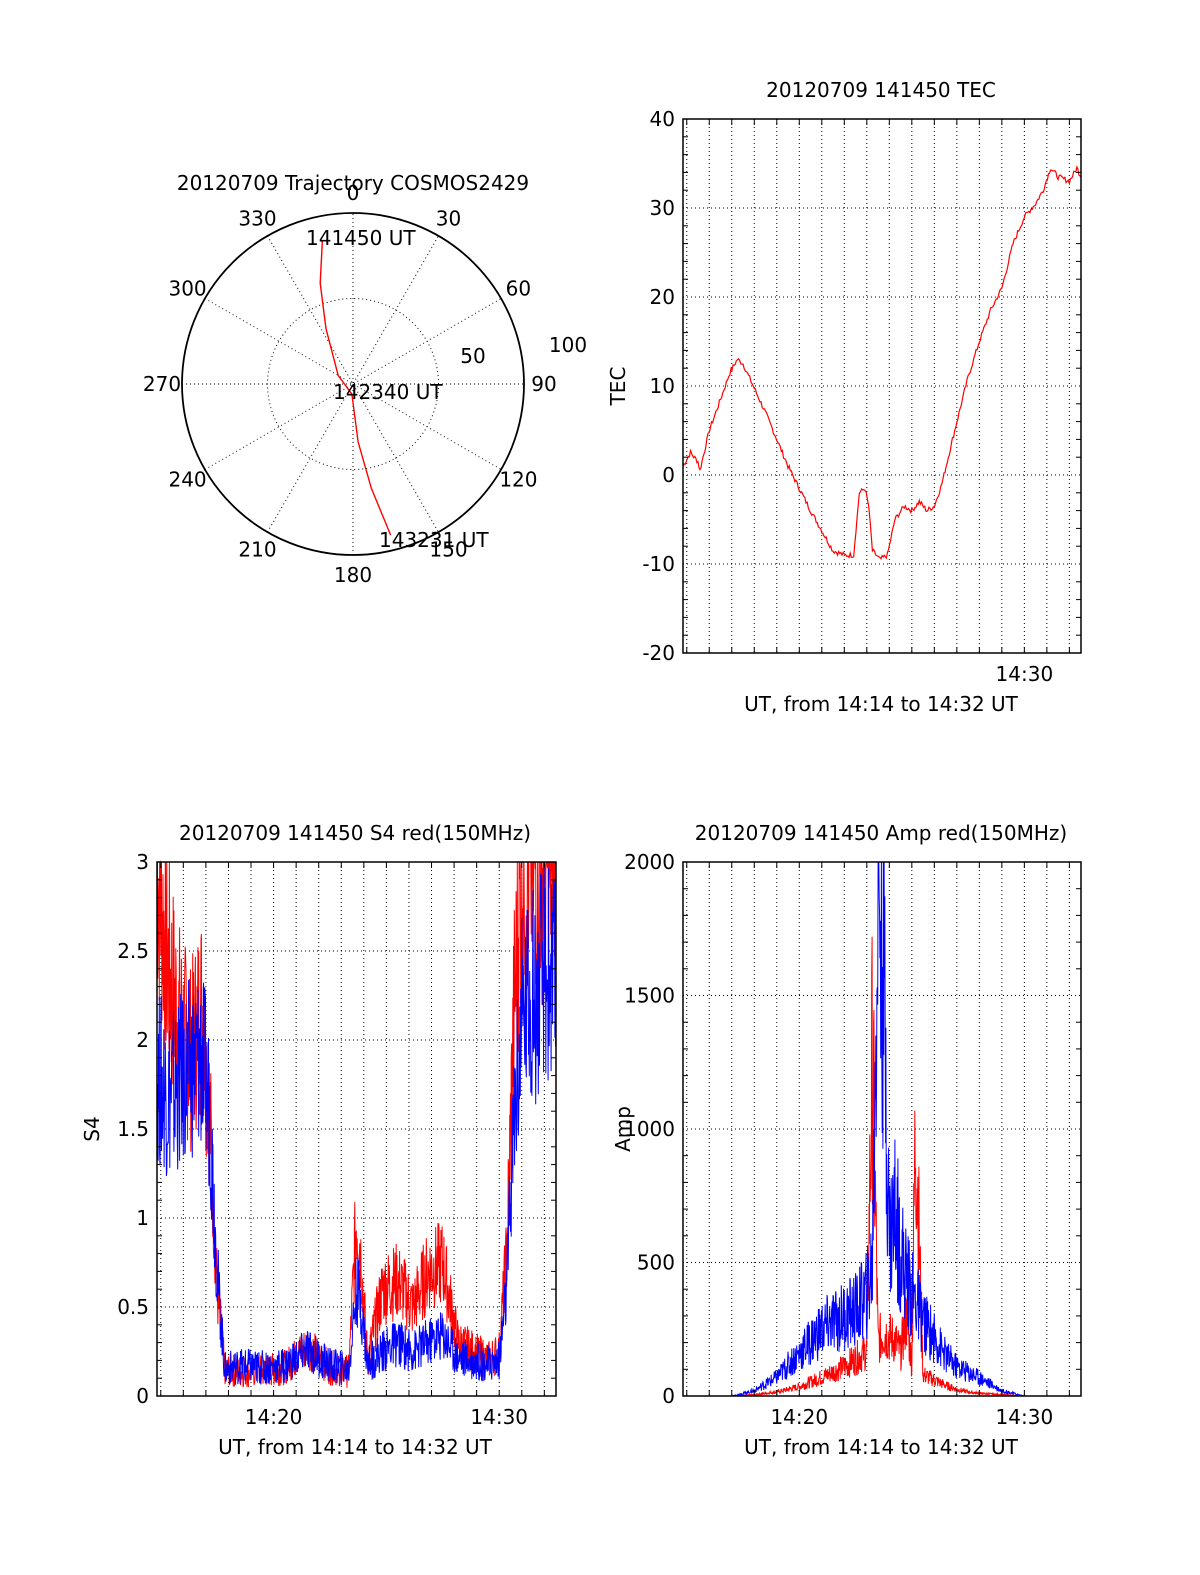 This screenshot has height=1575, width=1200. Describe the element at coordinates (649, 996) in the screenshot. I see `amp-ytick-label: 1500` at that location.